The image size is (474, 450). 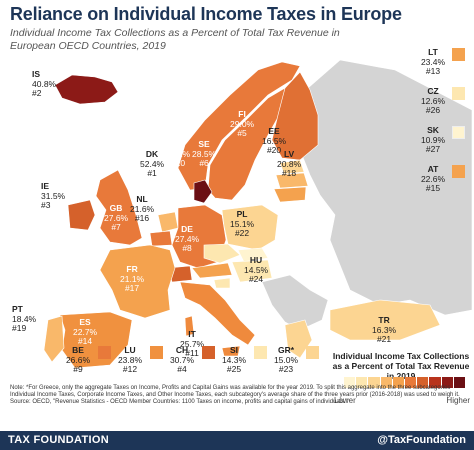 I want to click on swatch-AT, so click(x=458, y=171).